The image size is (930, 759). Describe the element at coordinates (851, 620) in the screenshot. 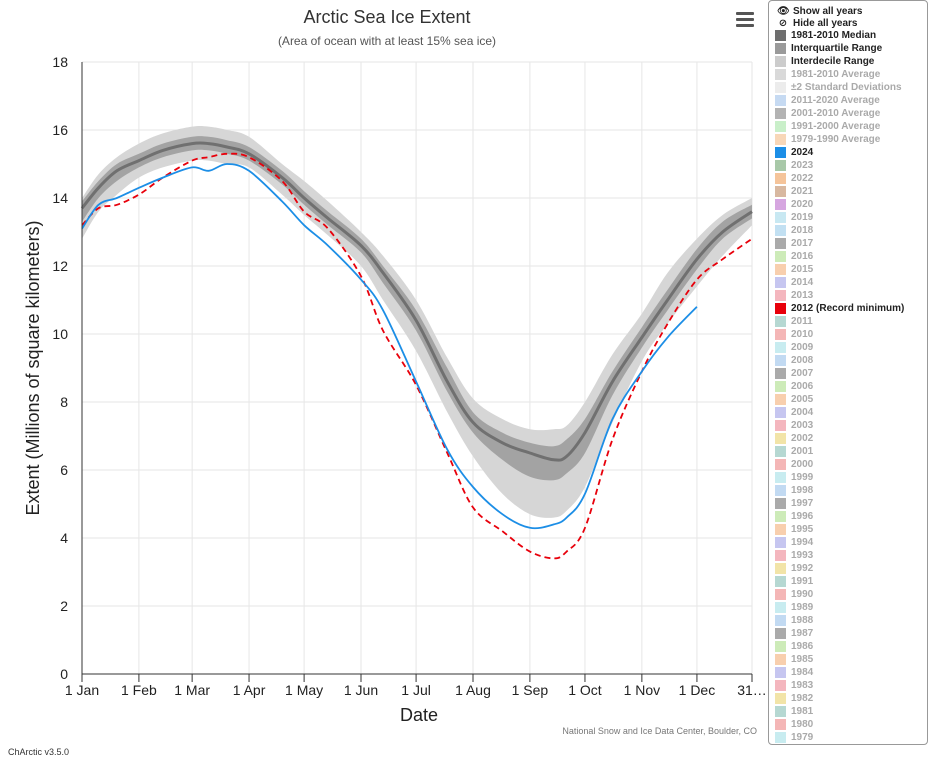

I see `legend-item-1988: 1988` at that location.